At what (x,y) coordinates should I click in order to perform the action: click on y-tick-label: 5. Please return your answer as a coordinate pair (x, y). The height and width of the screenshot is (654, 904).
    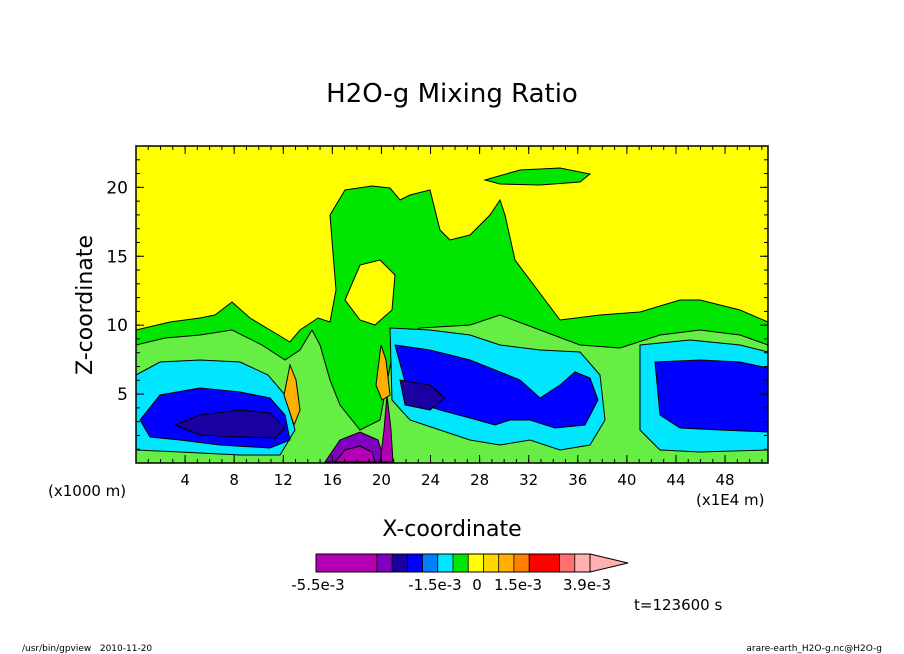
    Looking at the image, I should click on (122, 395).